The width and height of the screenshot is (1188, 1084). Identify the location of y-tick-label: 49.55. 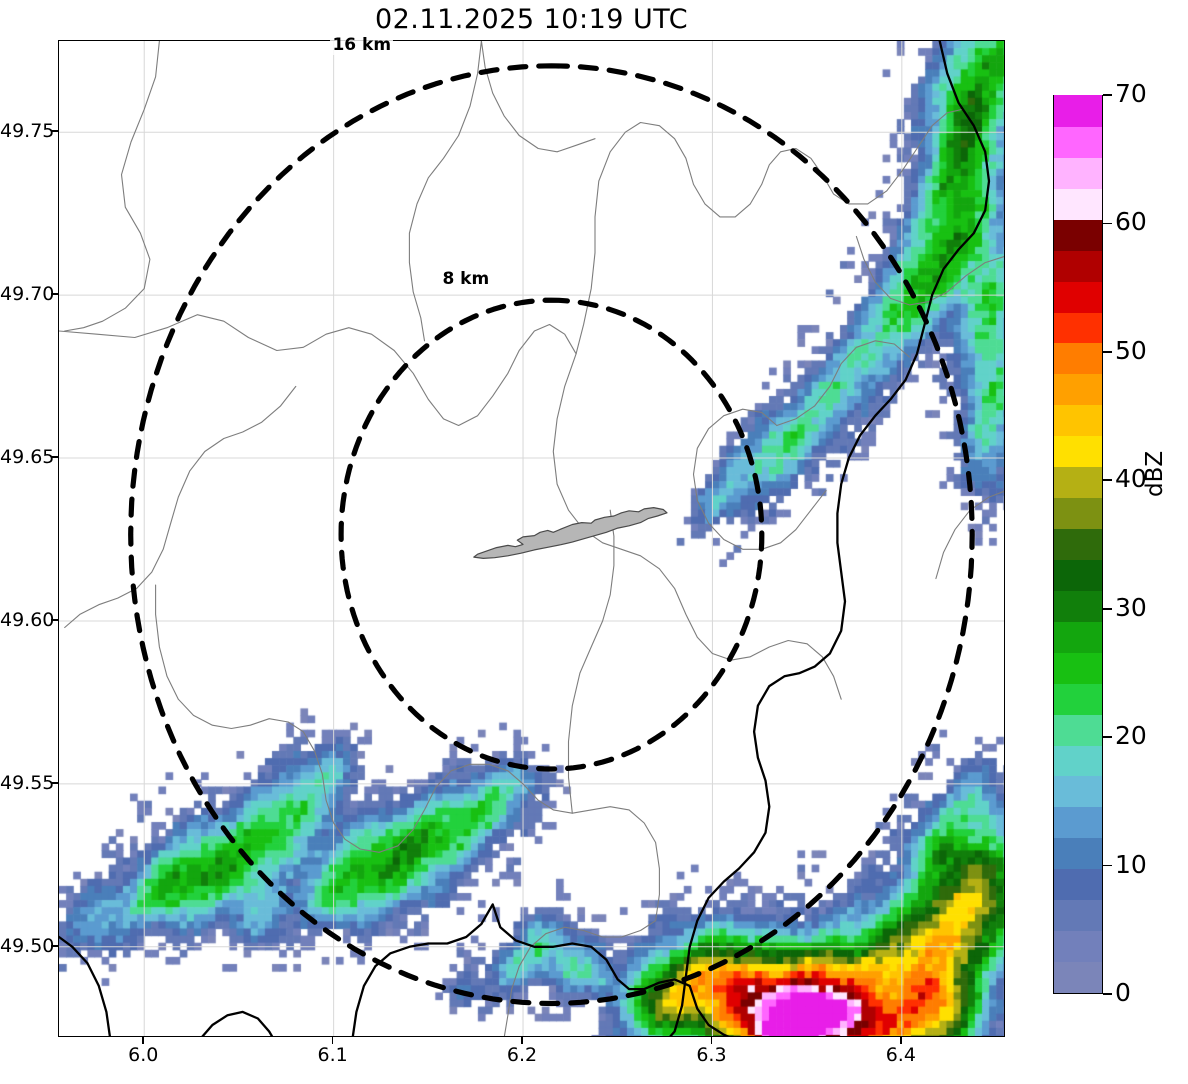
(27, 782).